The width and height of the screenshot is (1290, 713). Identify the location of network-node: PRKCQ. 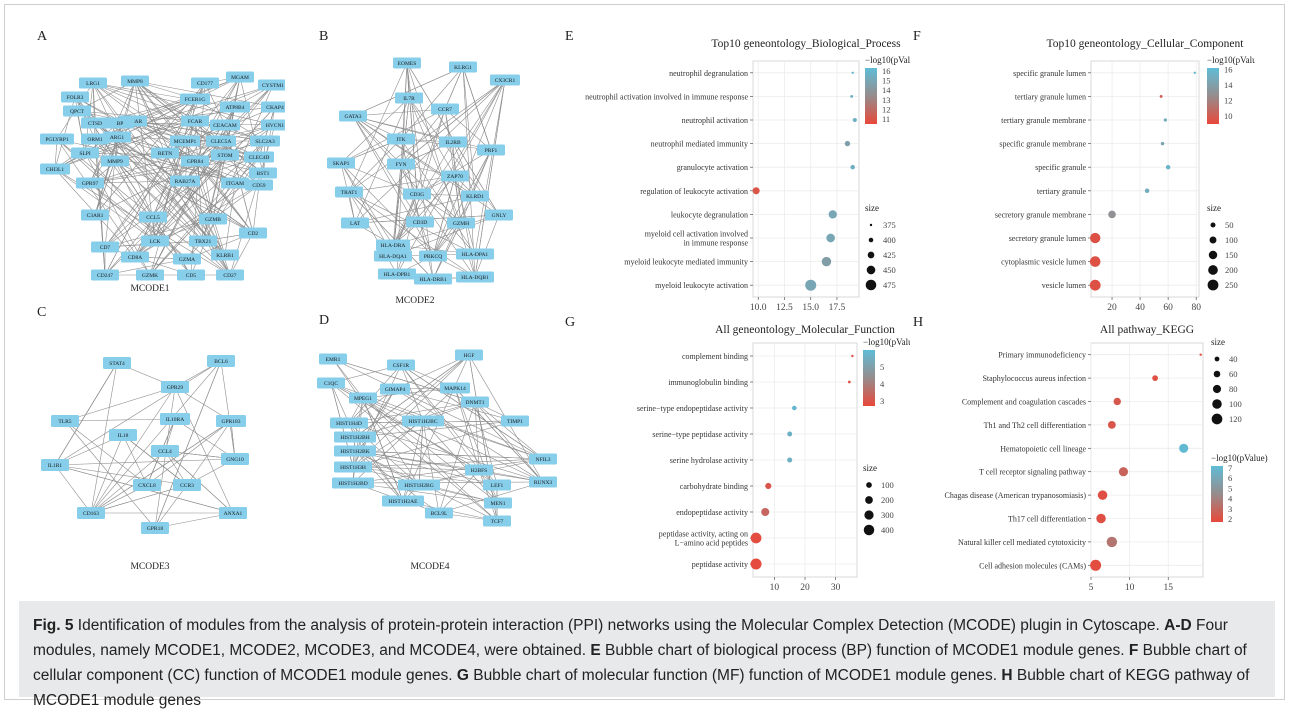
(433, 256).